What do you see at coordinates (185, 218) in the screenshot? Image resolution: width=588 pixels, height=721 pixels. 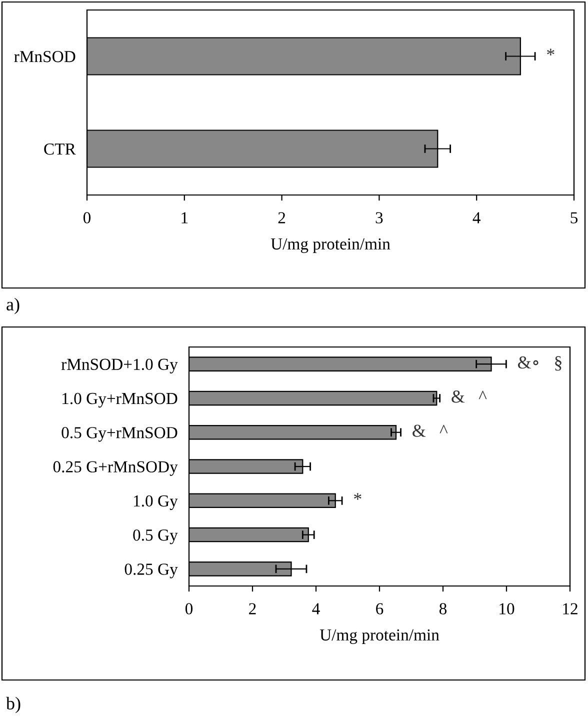 I see `x-tick-label: 1` at bounding box center [185, 218].